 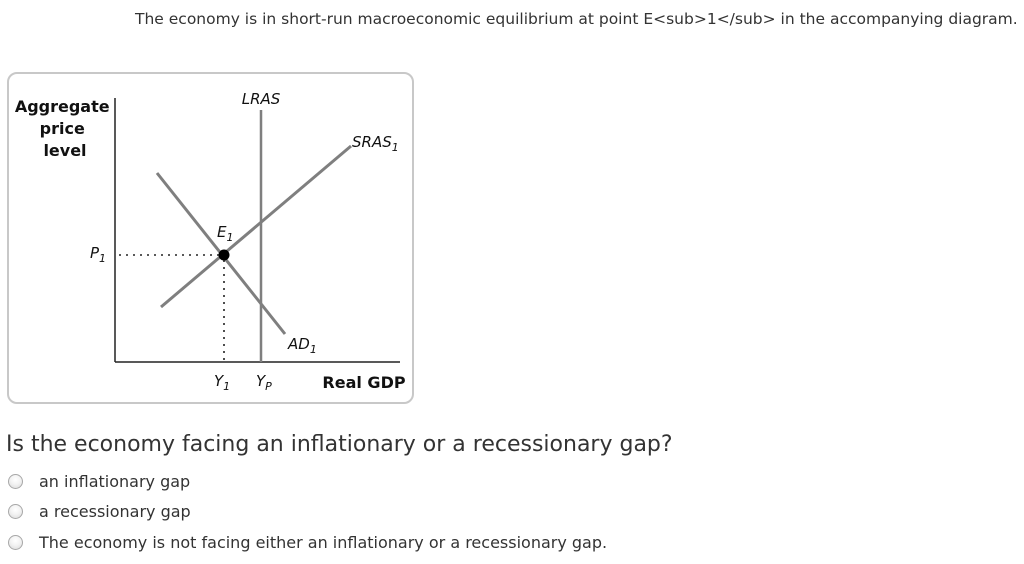 I want to click on sras-label: SRAS1, so click(x=375, y=143).